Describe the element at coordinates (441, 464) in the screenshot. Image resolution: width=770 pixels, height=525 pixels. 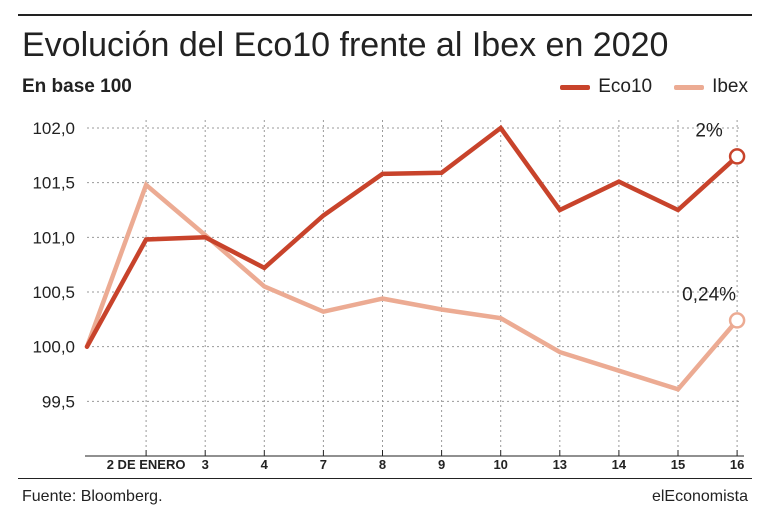
I see `x-tick-label: 9` at that location.